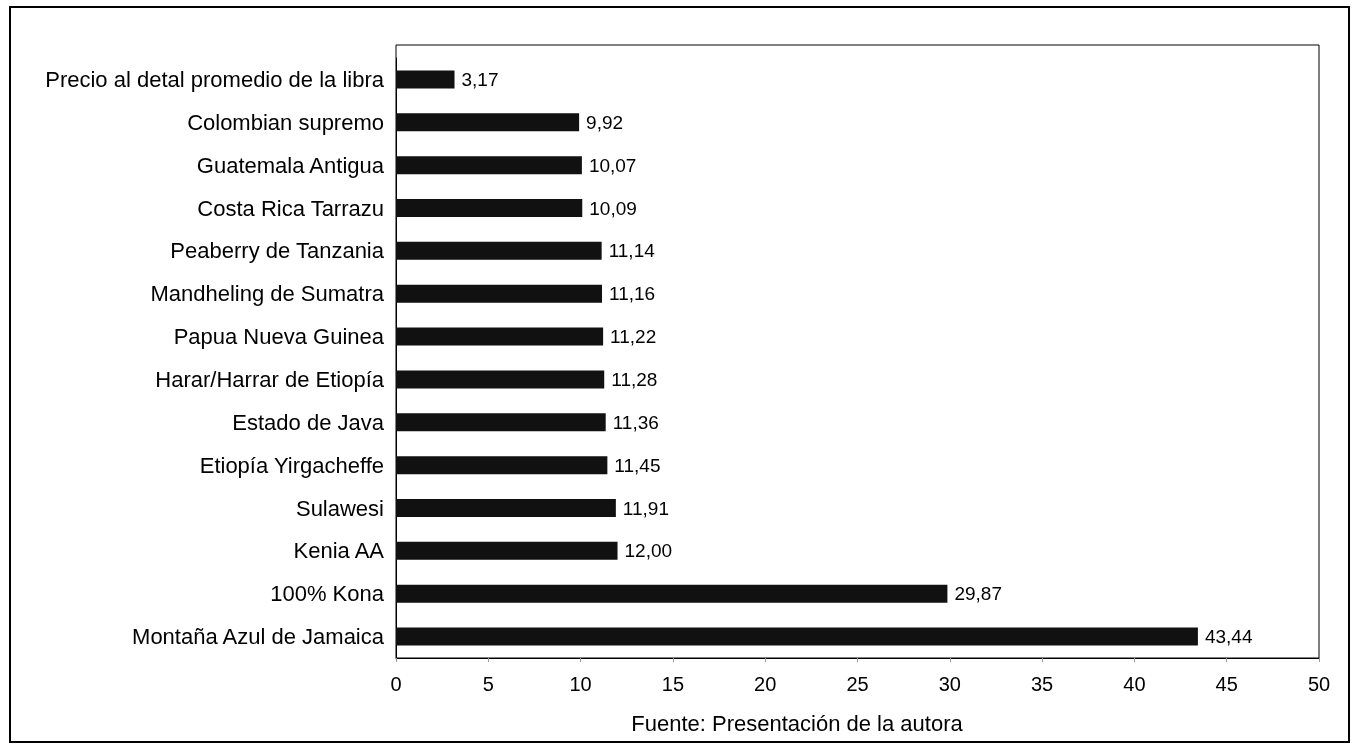 This screenshot has height=747, width=1356. Describe the element at coordinates (290, 208) in the screenshot. I see `y-tick-label: Costa Rica Tarrazu` at that location.